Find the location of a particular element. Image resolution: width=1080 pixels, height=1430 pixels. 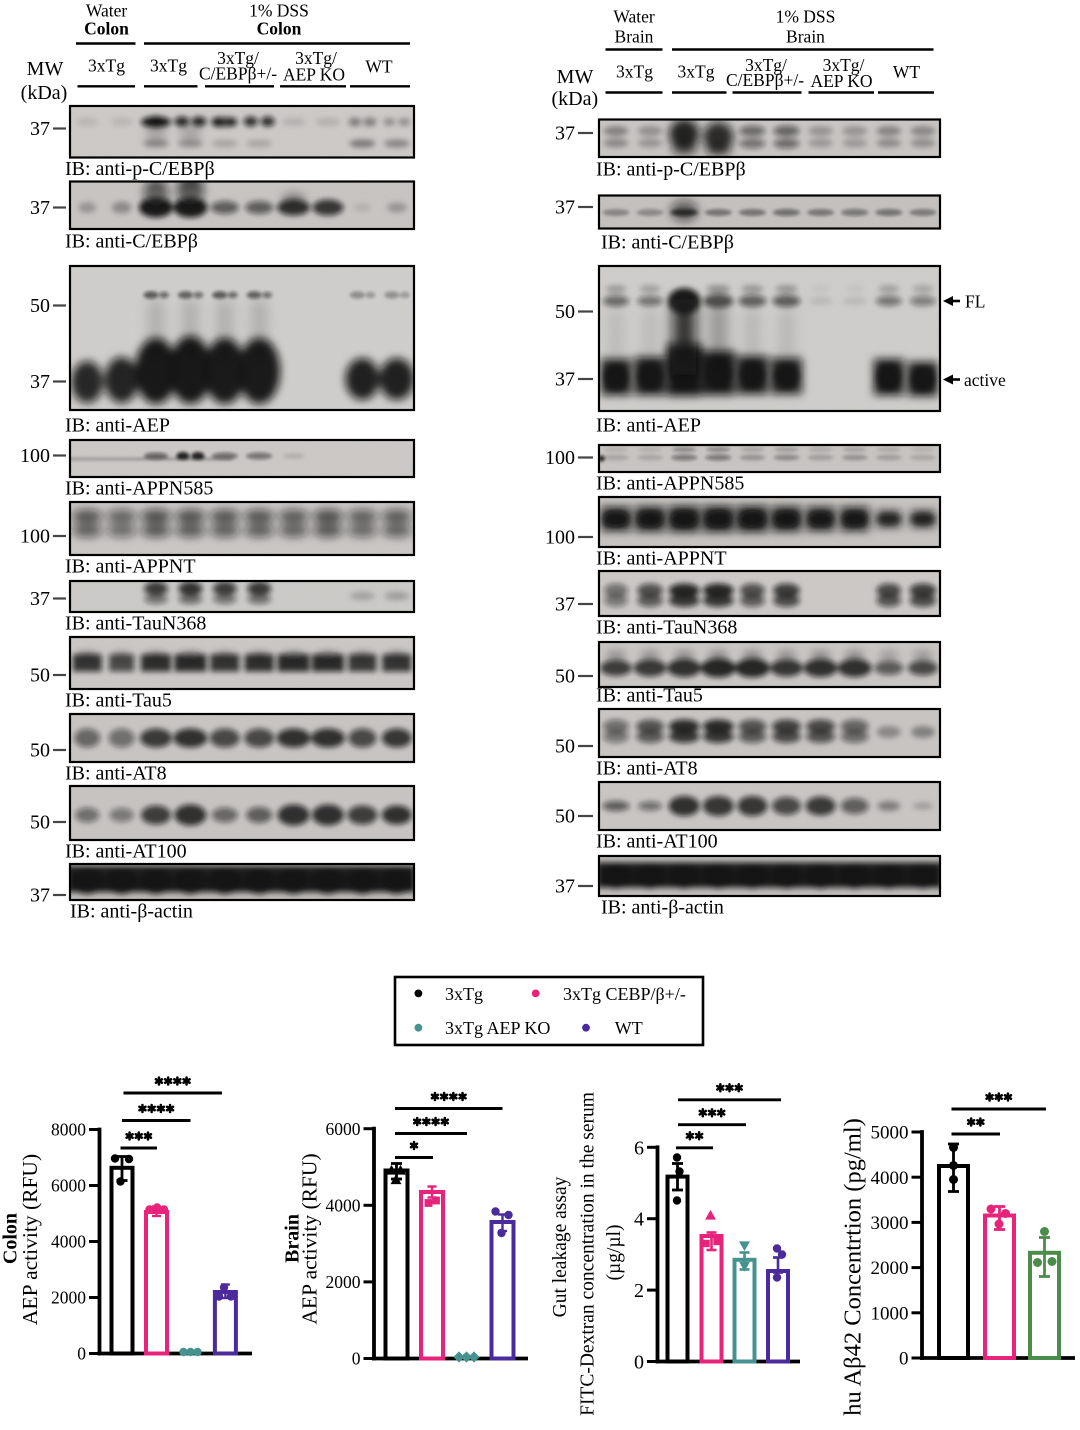

svg-text: active is located at coordinates (985, 380).